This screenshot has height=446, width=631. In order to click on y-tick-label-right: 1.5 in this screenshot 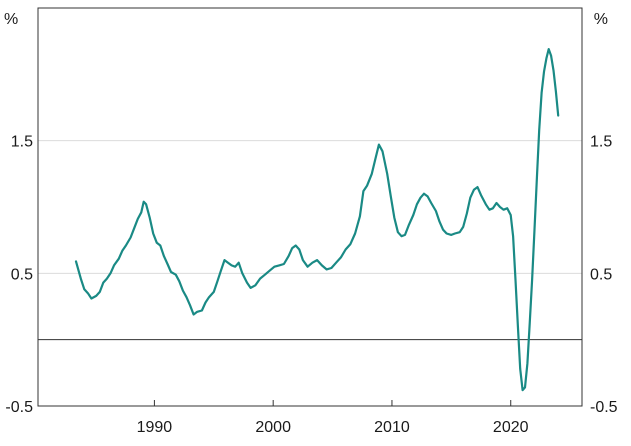, I will do `click(601, 142)`.